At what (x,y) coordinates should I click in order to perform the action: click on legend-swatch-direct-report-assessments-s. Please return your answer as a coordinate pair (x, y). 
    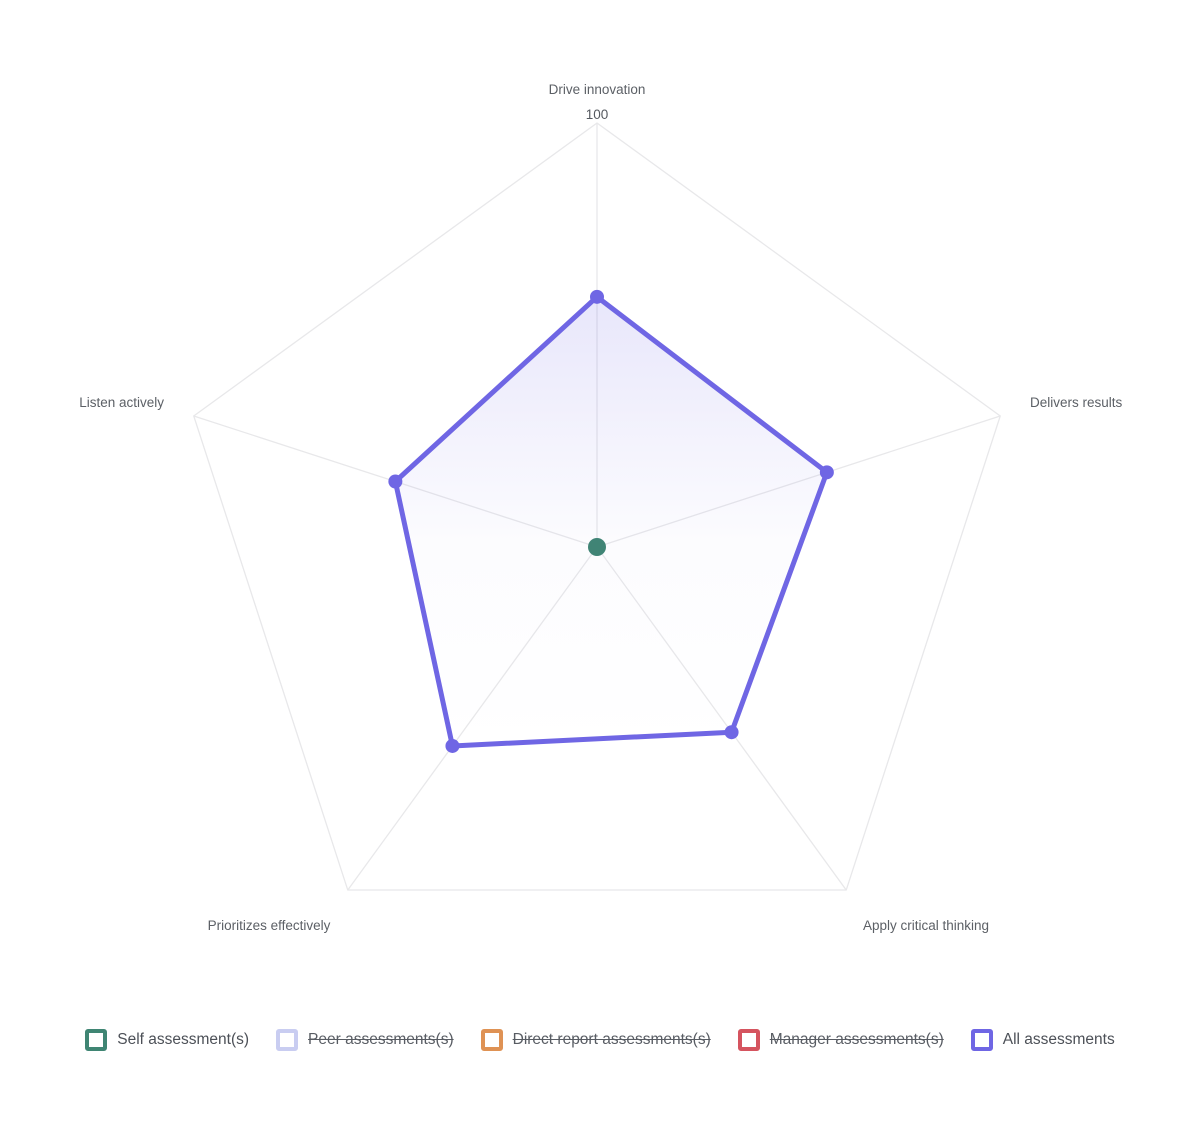
    Looking at the image, I should click on (491, 1040).